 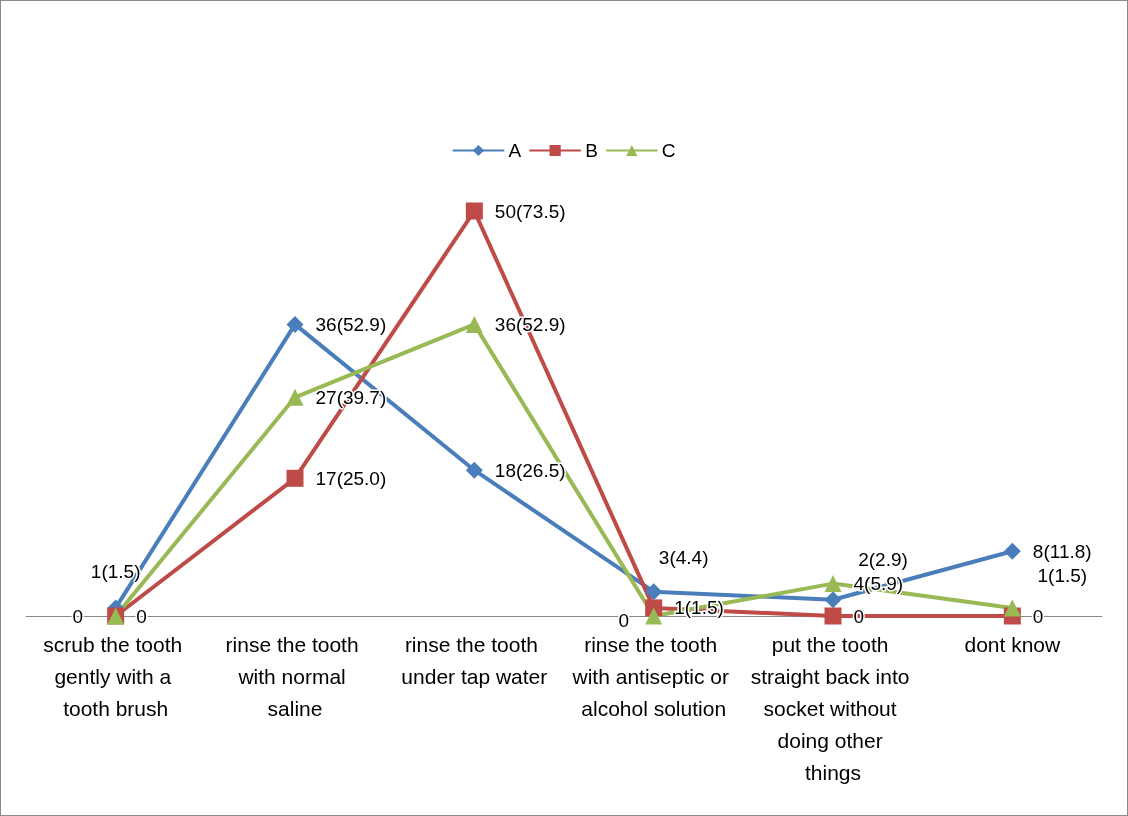 I want to click on data-label: 50(73.5), so click(x=530, y=211).